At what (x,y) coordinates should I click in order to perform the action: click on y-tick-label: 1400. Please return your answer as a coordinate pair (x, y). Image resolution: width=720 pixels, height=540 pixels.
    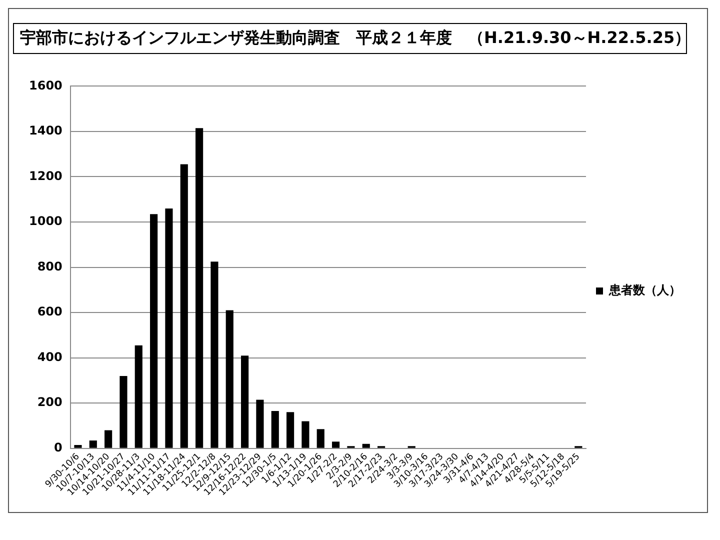
    Looking at the image, I should click on (45, 131).